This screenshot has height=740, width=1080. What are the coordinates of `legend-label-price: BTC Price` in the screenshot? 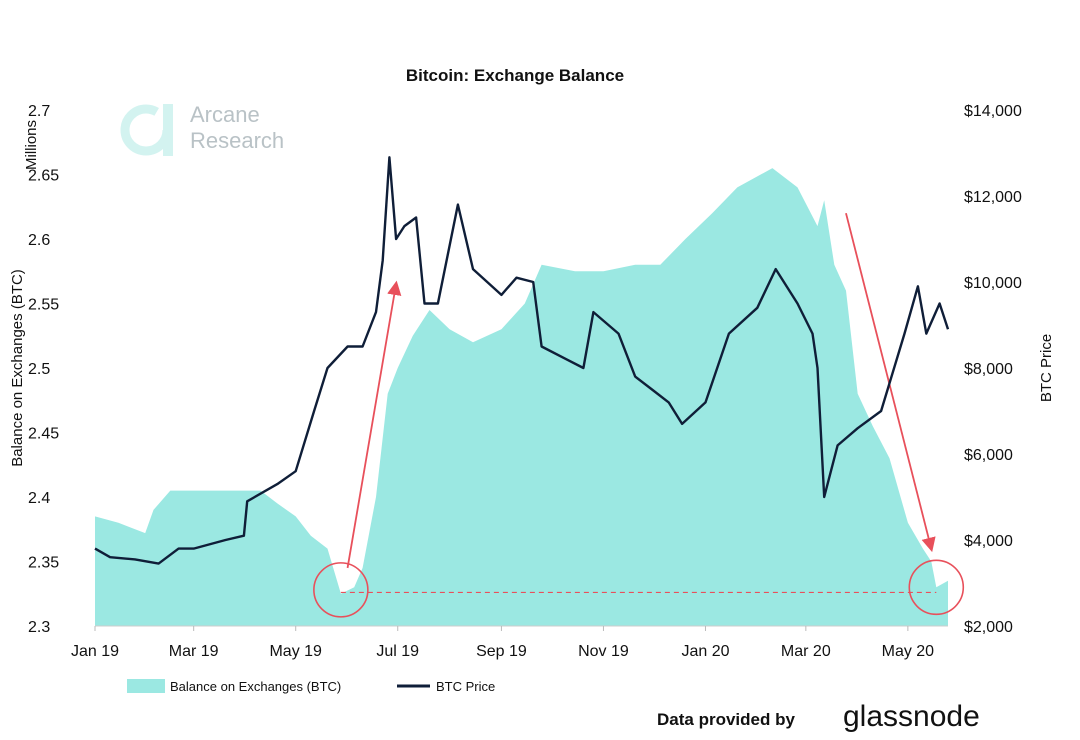 It's located at (465, 686).